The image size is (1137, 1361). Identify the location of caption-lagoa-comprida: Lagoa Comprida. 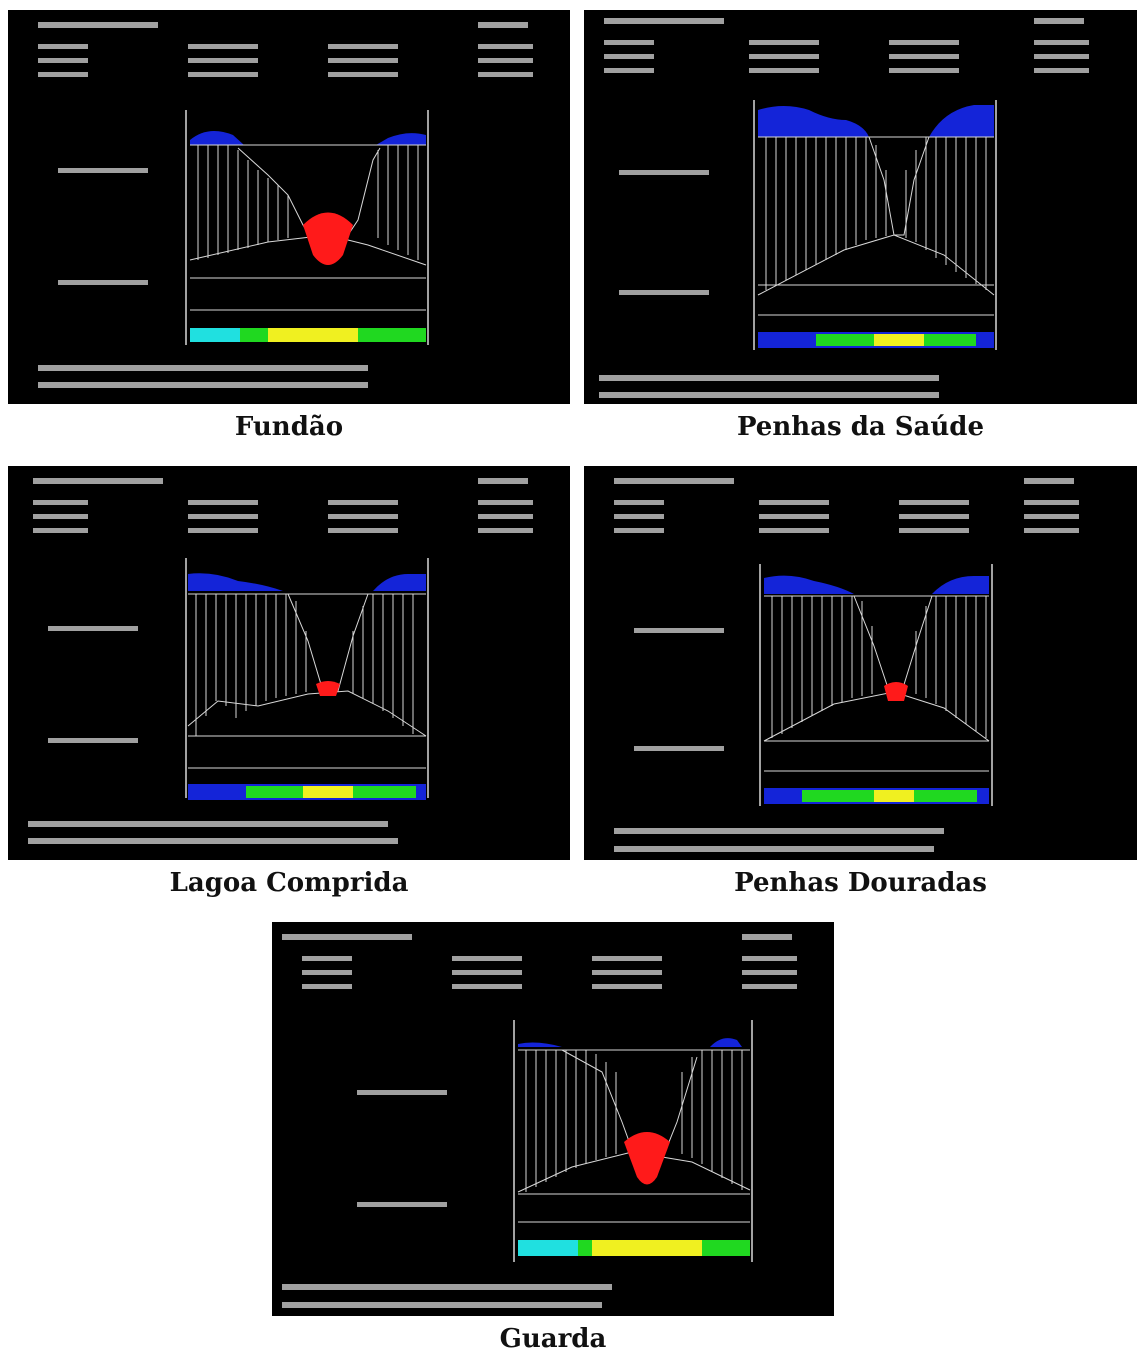
(289, 883).